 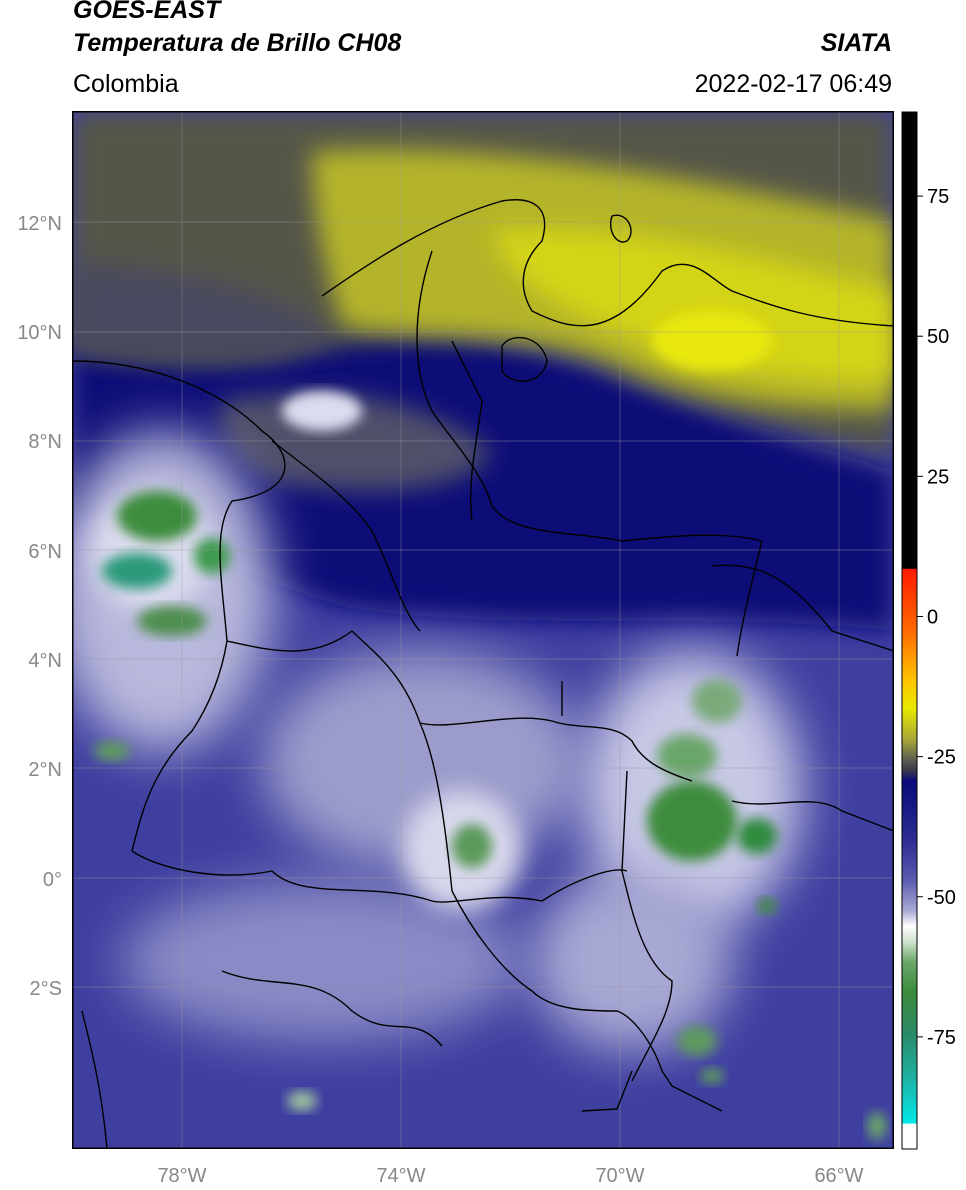 I want to click on lon-label-78w: 78°W, so click(x=181, y=1176).